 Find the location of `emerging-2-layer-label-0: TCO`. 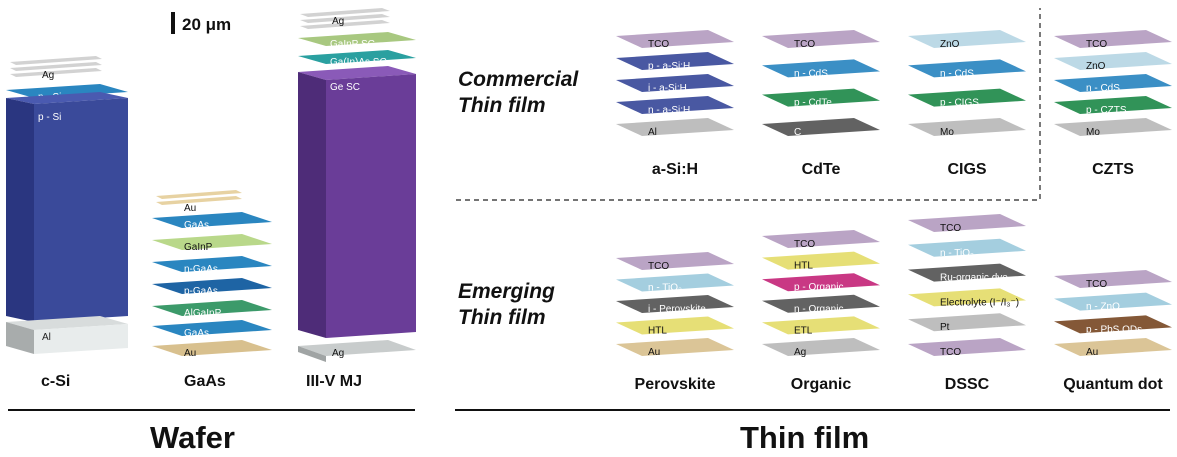

emerging-2-layer-label-0: TCO is located at coordinates (950, 228).